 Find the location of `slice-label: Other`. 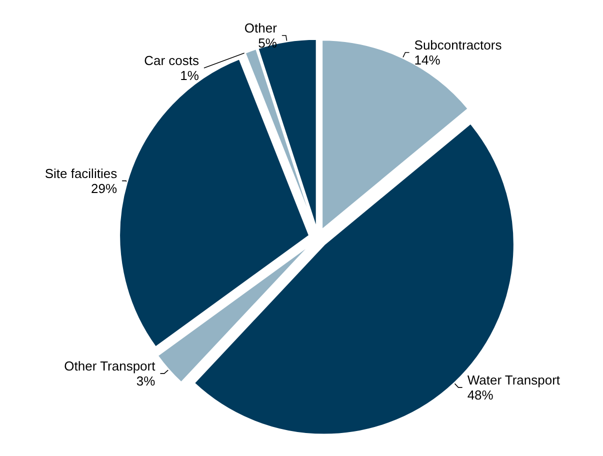

slice-label: Other is located at coordinates (261, 28).